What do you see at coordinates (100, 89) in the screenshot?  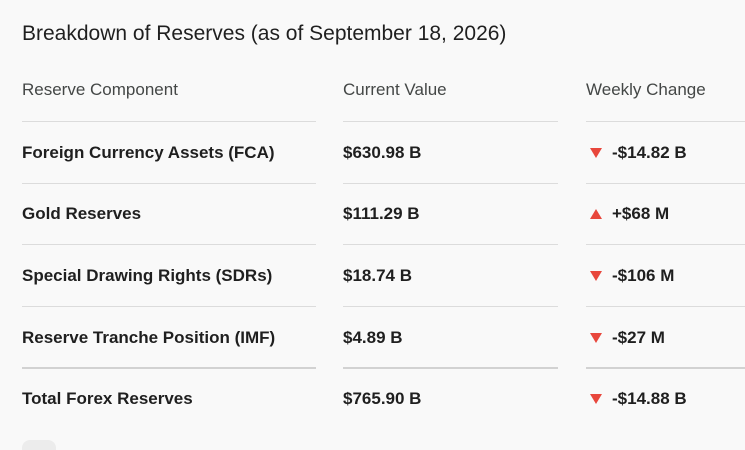 I see `header-reserve-component: Reserve Component` at bounding box center [100, 89].